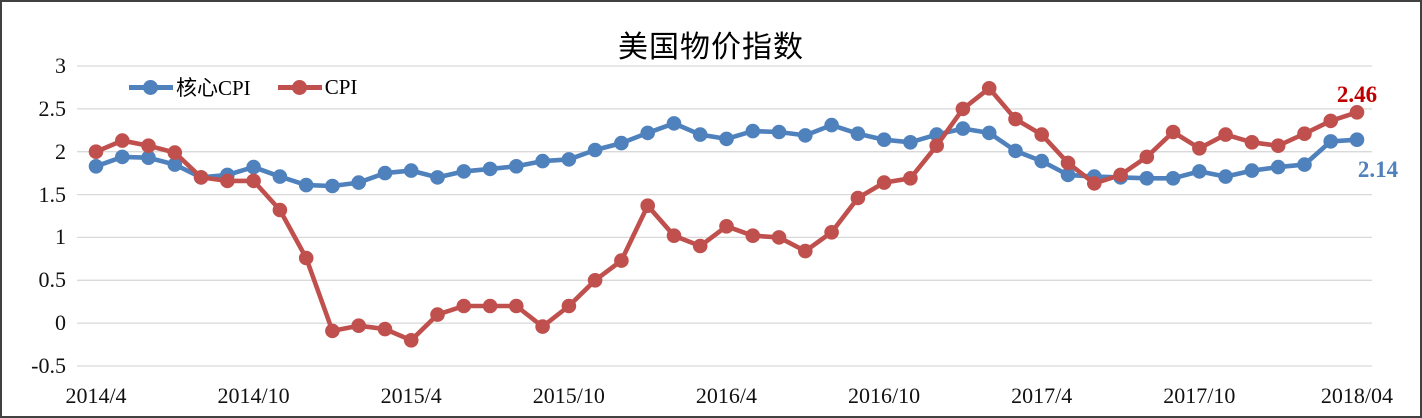 The image size is (1422, 418). I want to click on y-tick-label: 2, so click(60, 151).